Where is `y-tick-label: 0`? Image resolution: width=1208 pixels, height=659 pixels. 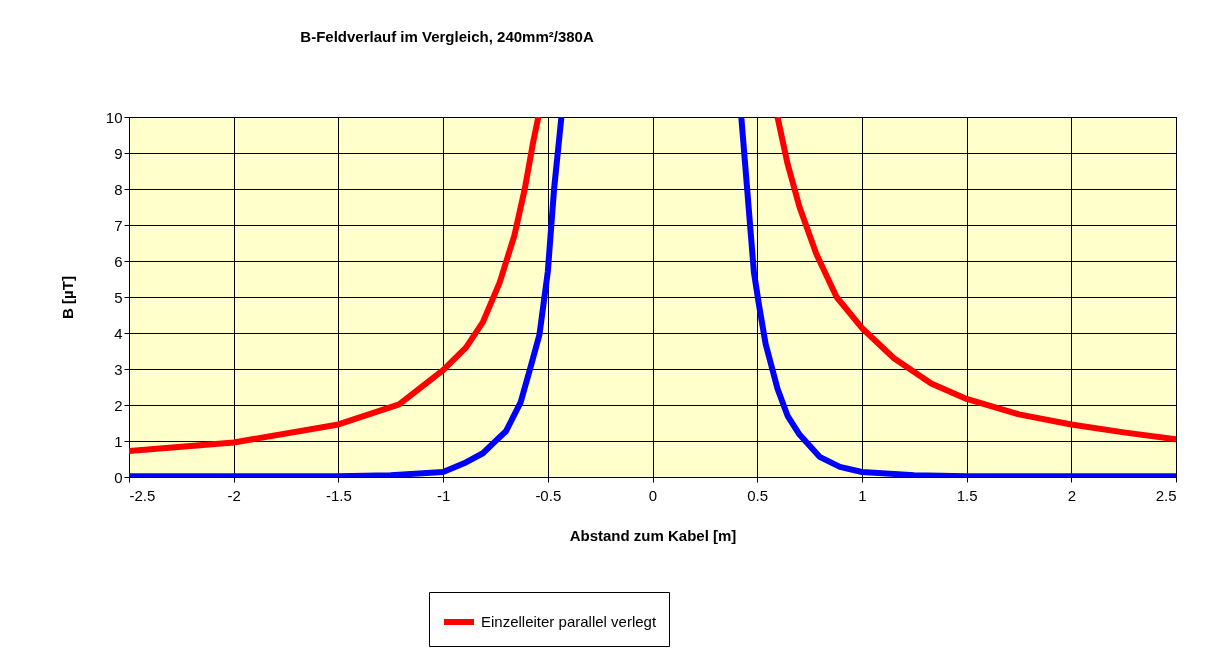 y-tick-label: 0 is located at coordinates (118, 477).